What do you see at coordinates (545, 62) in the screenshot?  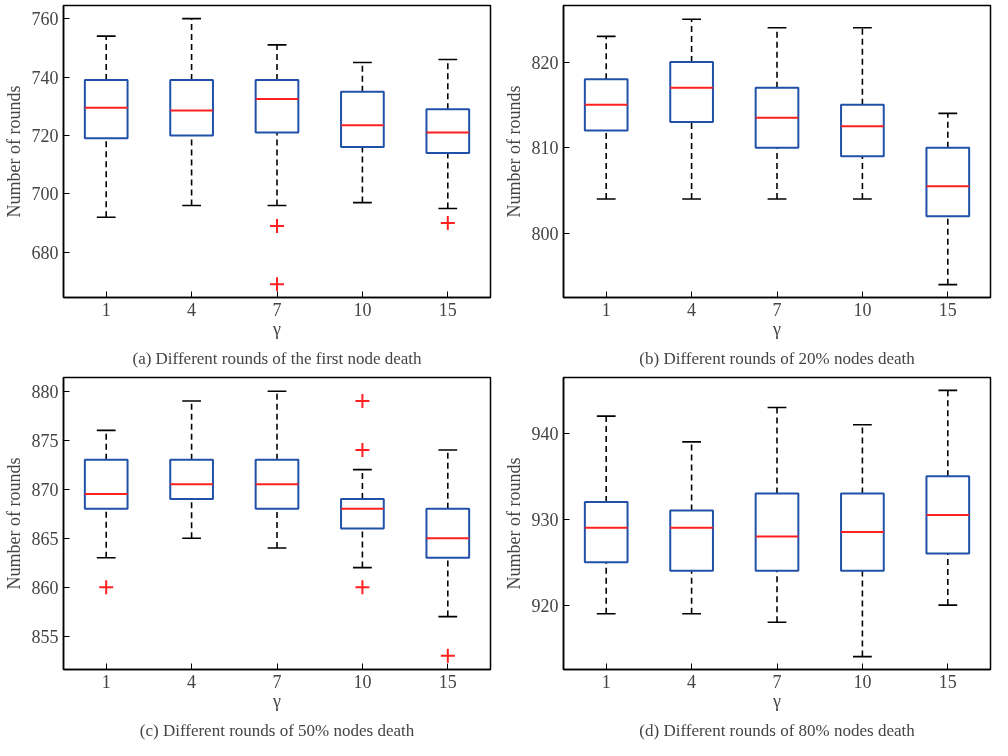 I see `y-tick-label: 820` at bounding box center [545, 62].